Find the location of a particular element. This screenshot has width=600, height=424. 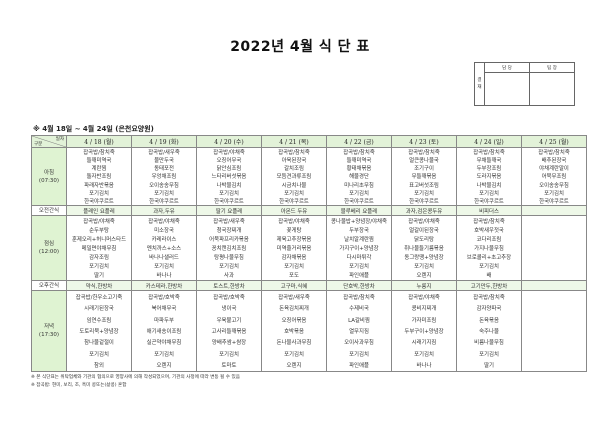

menu-list: 잡곡밥/참치죽 아욱된장국 갈치조림 모듬견과류조림 시금치나물 포기김치 한국야쿠르트 is located at coordinates (294, 176).